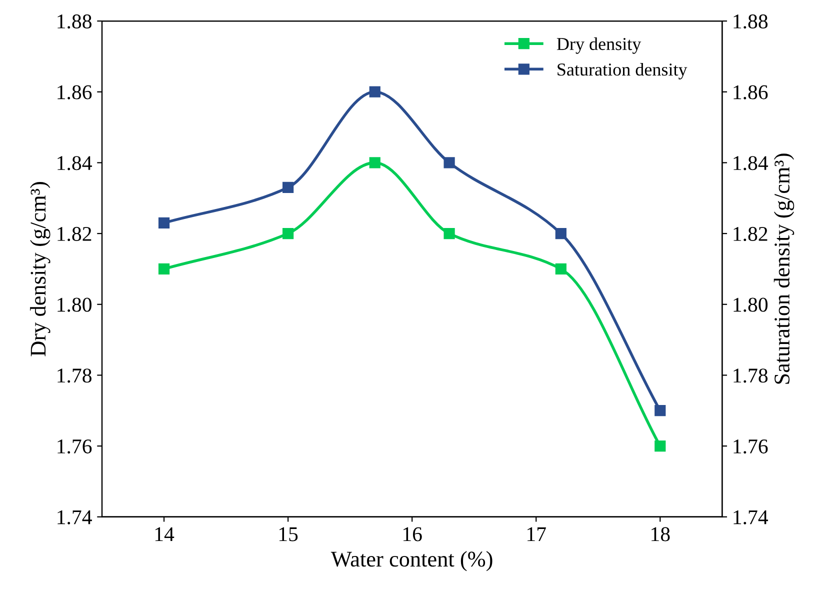 The image size is (816, 601). What do you see at coordinates (751, 163) in the screenshot?
I see `y2-tick-label: 1.84` at bounding box center [751, 163].